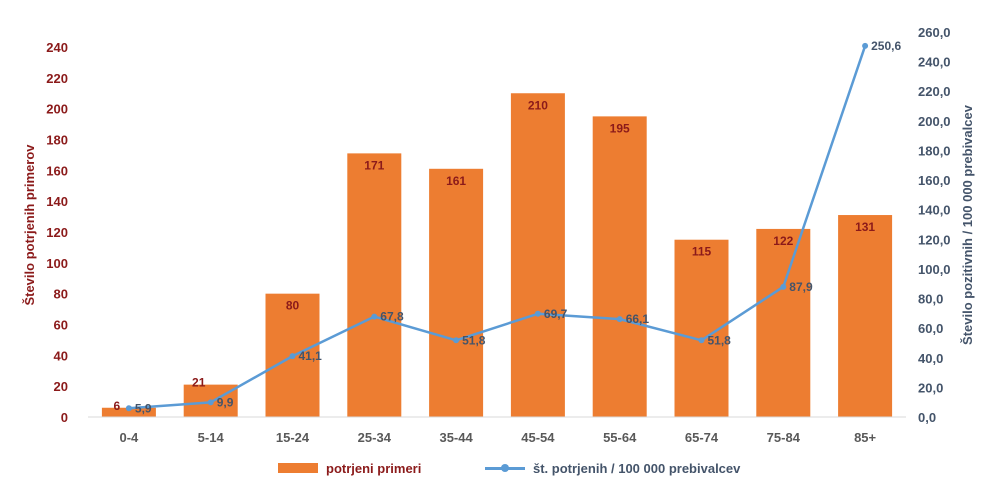 This screenshot has height=498, width=1000. Describe the element at coordinates (934, 180) in the screenshot. I see `right-tick-label: 160,0` at that location.